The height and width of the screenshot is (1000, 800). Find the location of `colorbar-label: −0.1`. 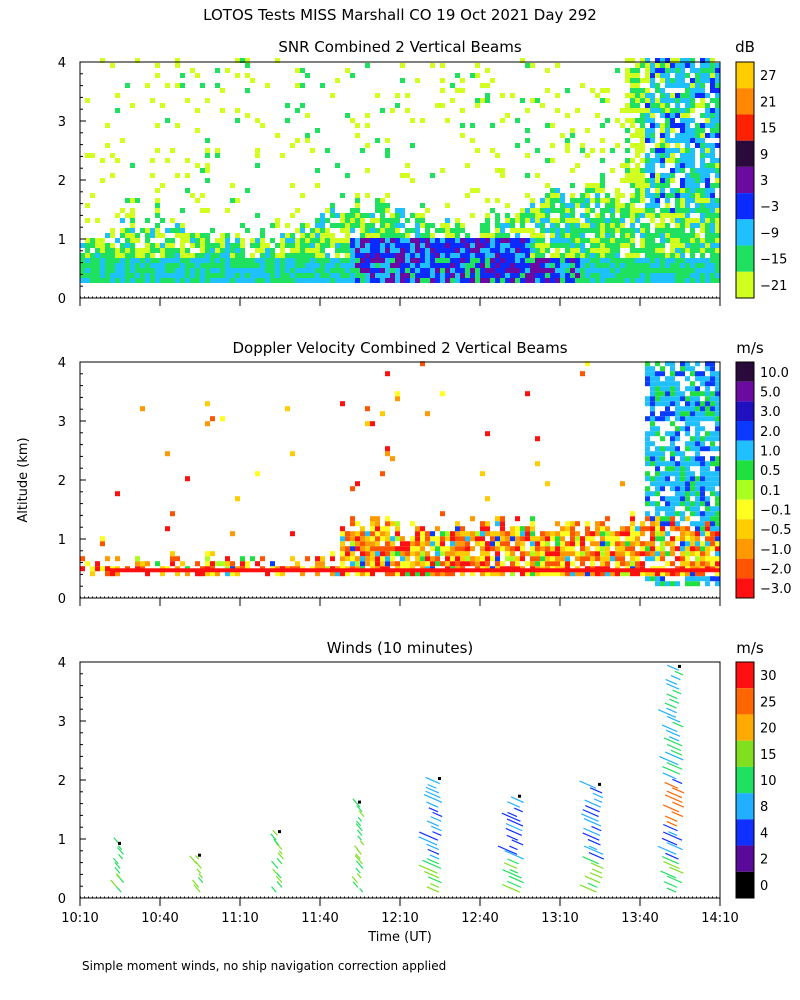

colorbar-label: −0.1 is located at coordinates (776, 511).